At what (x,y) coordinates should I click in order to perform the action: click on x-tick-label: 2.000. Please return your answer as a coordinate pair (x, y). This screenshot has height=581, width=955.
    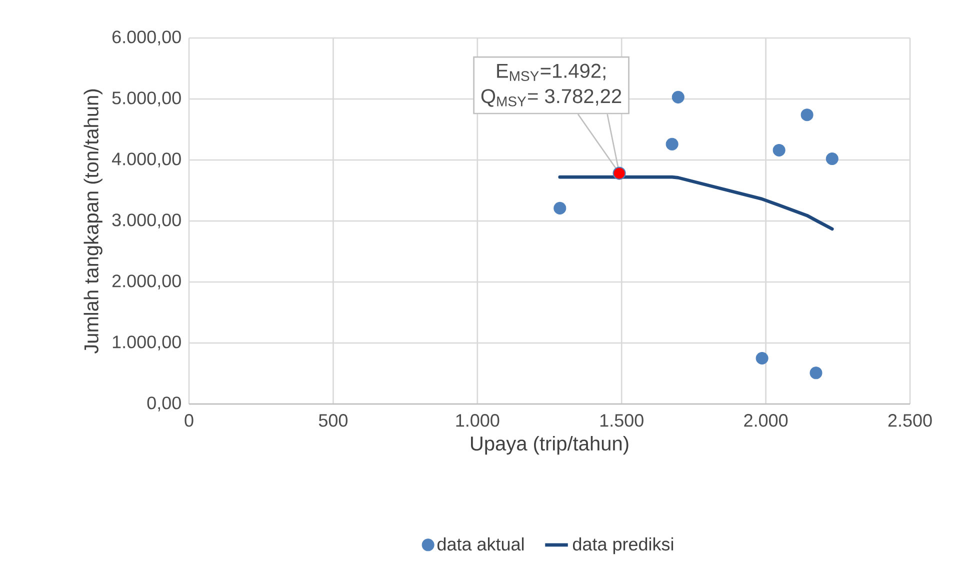
    Looking at the image, I should click on (766, 420).